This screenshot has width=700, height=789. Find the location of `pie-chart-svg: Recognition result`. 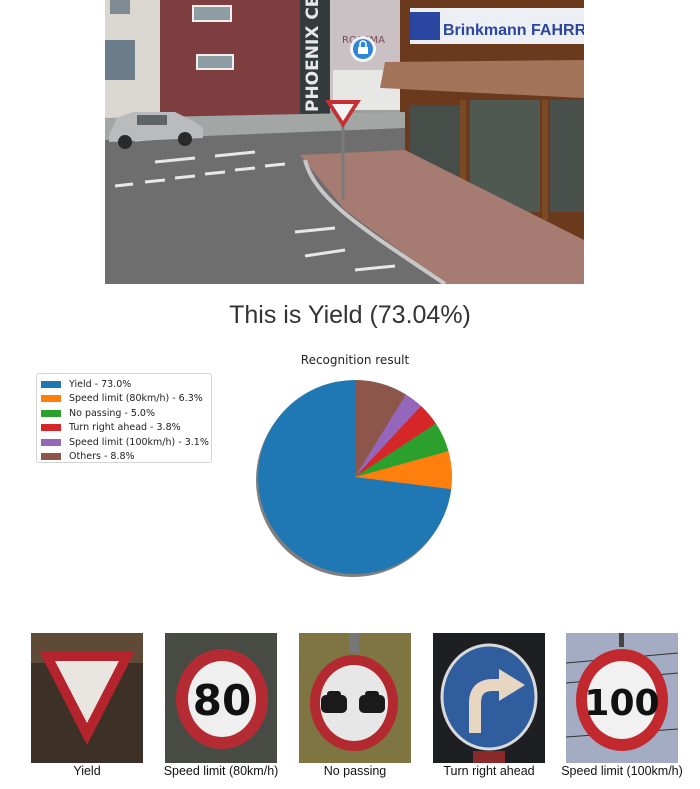

pie-chart-svg: Recognition result is located at coordinates (354, 465).